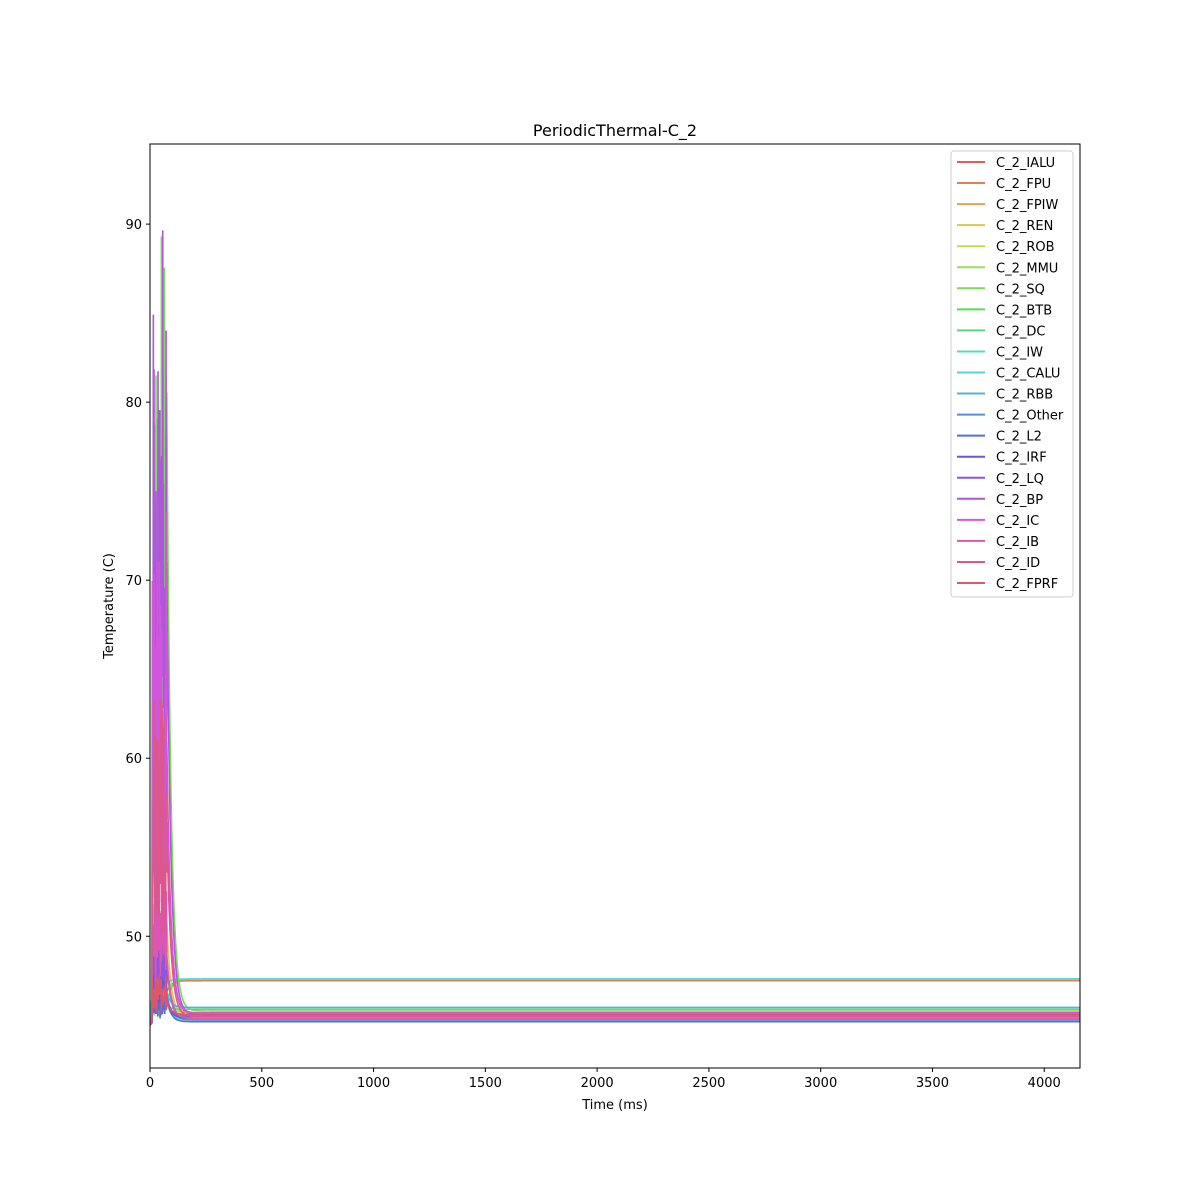 This screenshot has width=1200, height=1200. What do you see at coordinates (1023, 184) in the screenshot?
I see `legend-label: C_2_FPU` at bounding box center [1023, 184].